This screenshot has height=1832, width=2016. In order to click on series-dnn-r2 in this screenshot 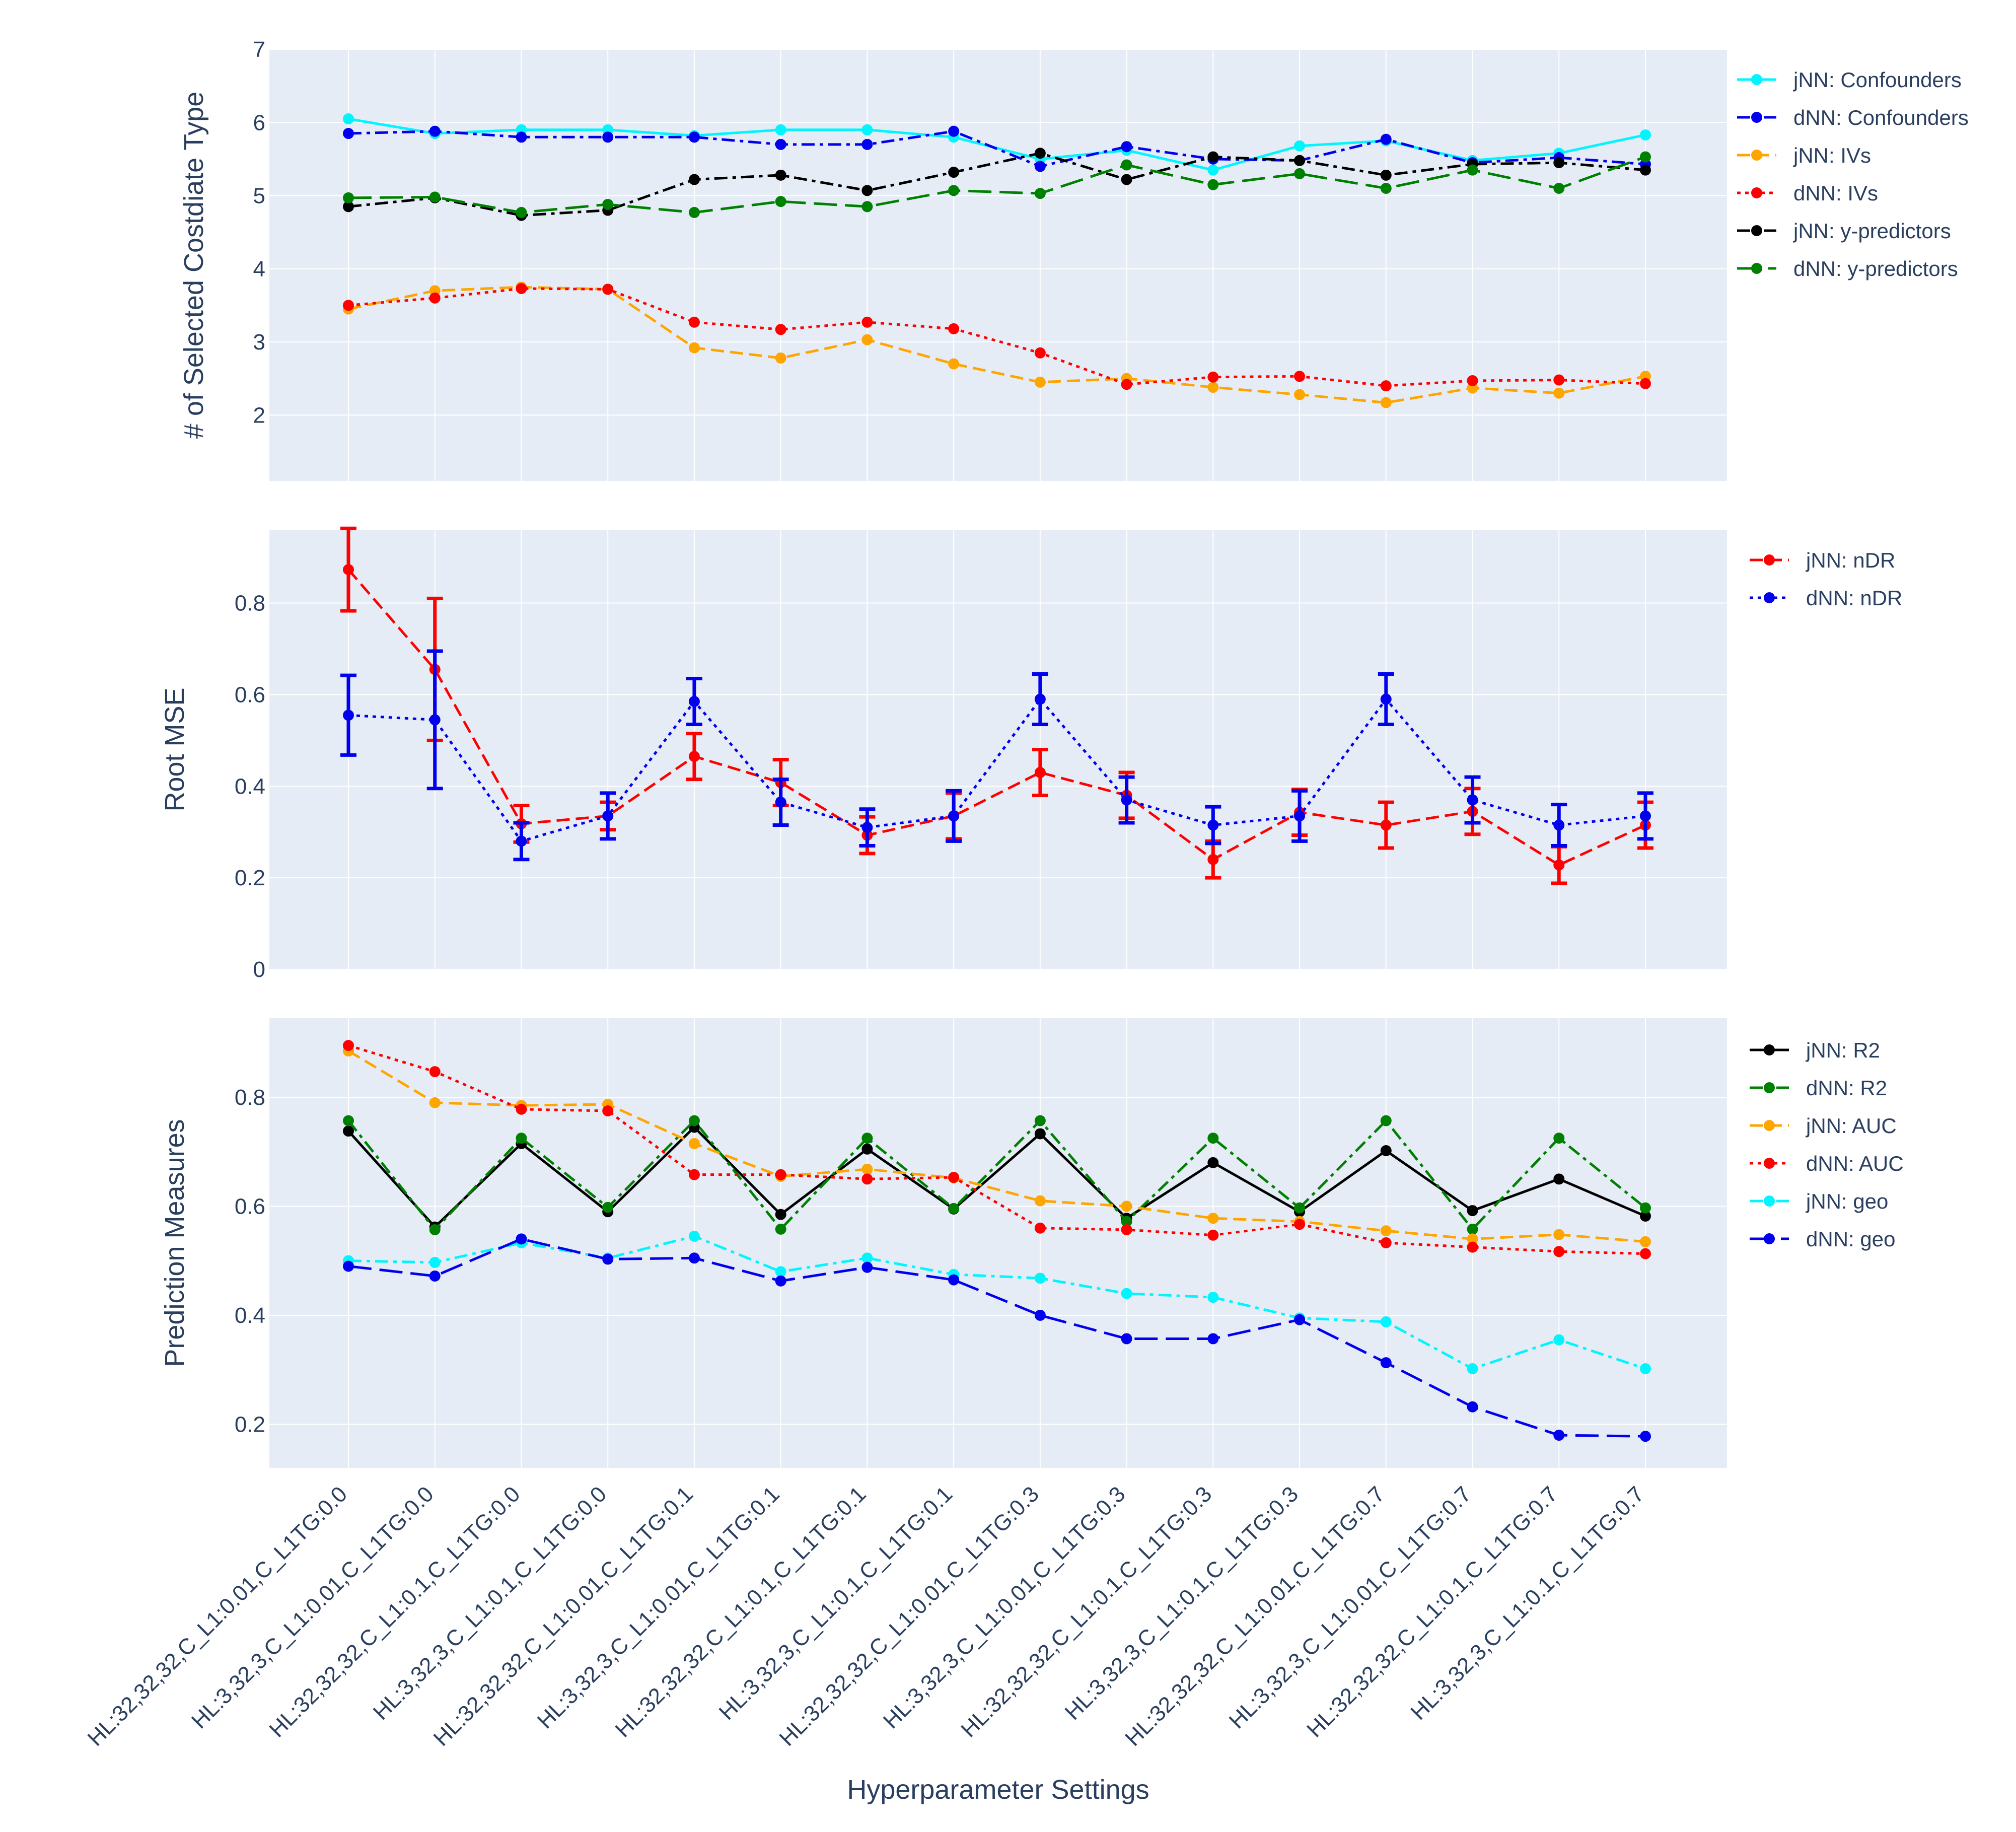, I will do `click(997, 1175)`.